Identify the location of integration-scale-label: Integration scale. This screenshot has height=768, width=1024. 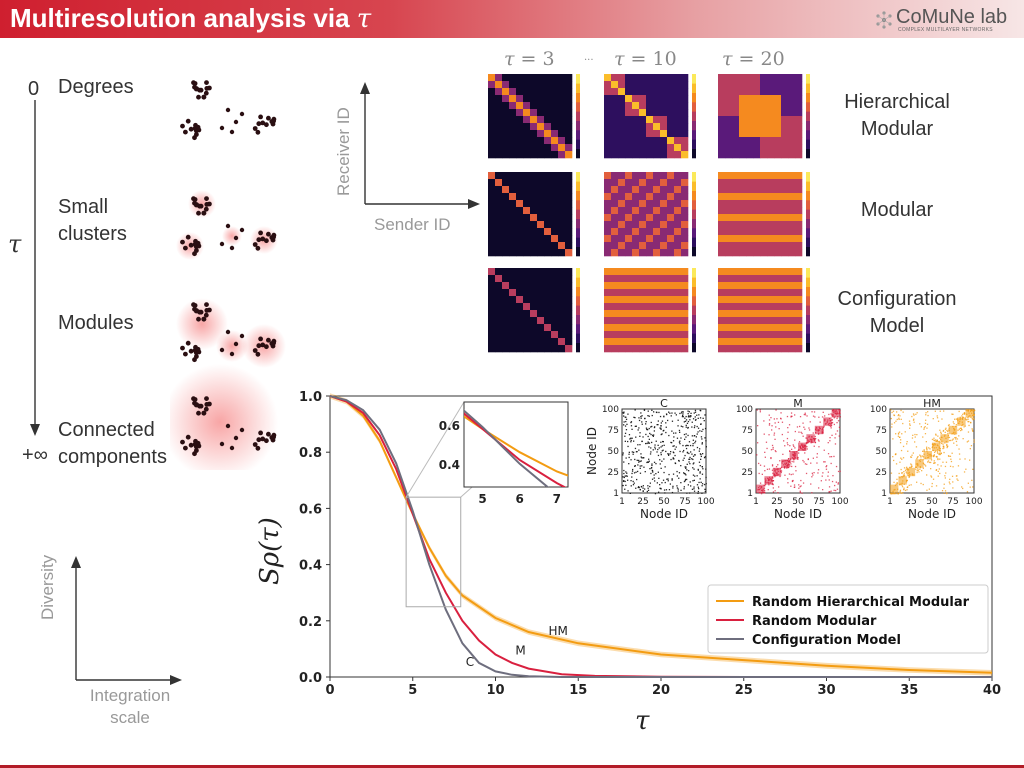
(130, 706).